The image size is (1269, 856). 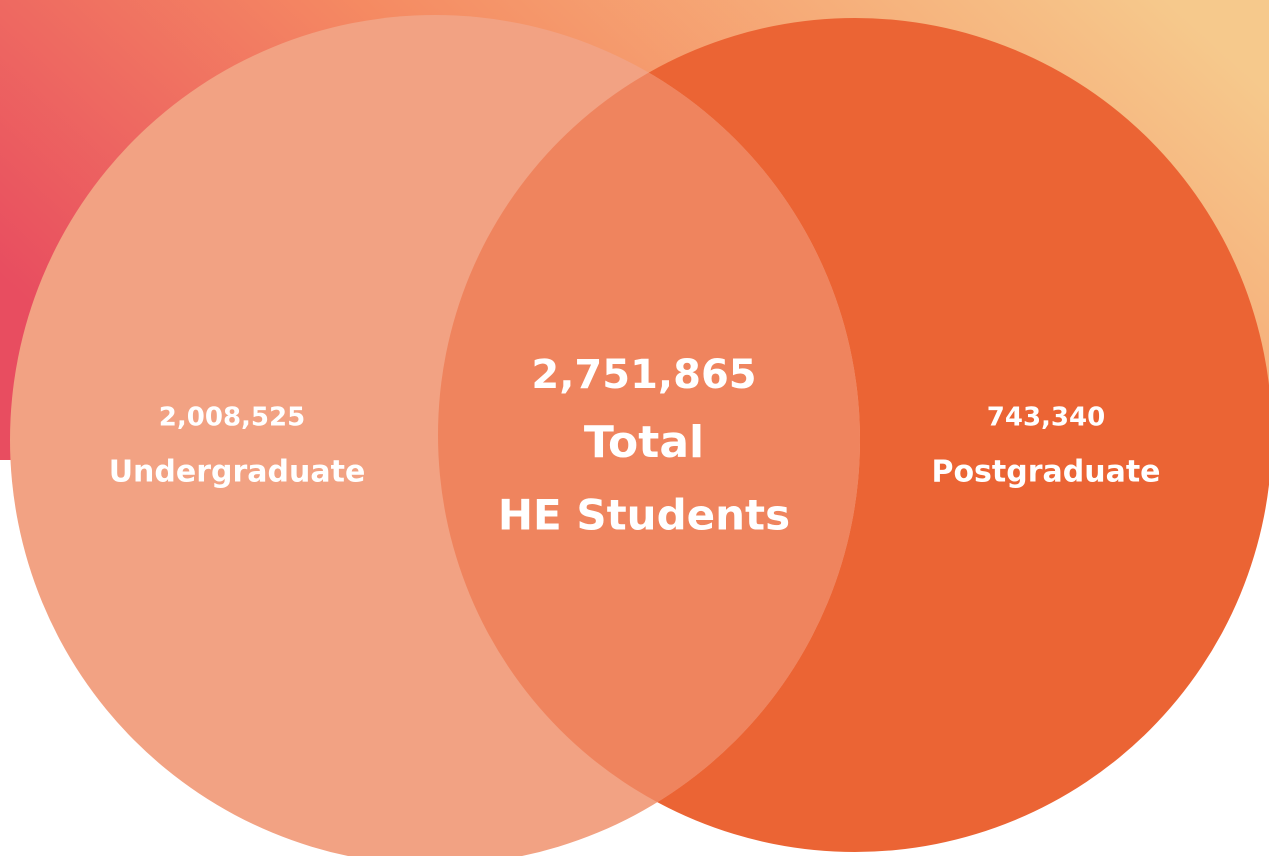 I want to click on total-sublabel: HE Students, so click(x=644, y=515).